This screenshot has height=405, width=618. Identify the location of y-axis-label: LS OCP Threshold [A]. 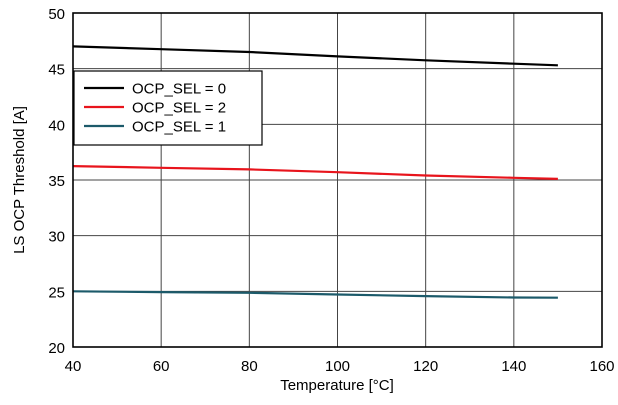
(19, 180).